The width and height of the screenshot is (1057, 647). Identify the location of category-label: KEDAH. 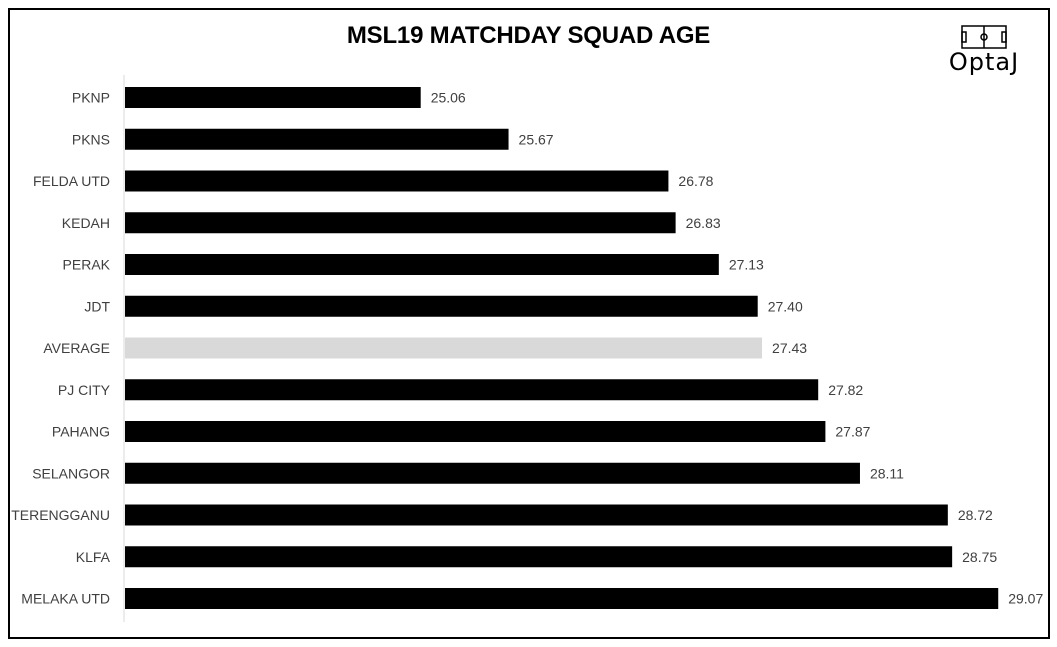
(86, 223).